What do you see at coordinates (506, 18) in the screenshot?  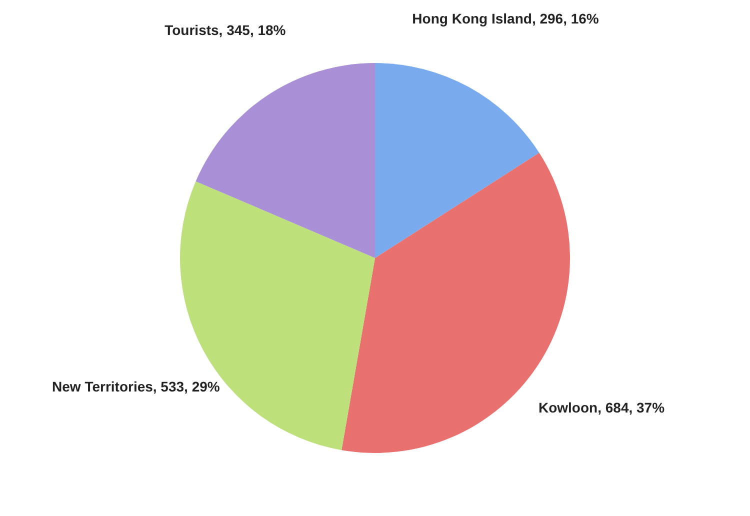 I see `slice-label: Hong Kong Island, 296, 16%` at bounding box center [506, 18].